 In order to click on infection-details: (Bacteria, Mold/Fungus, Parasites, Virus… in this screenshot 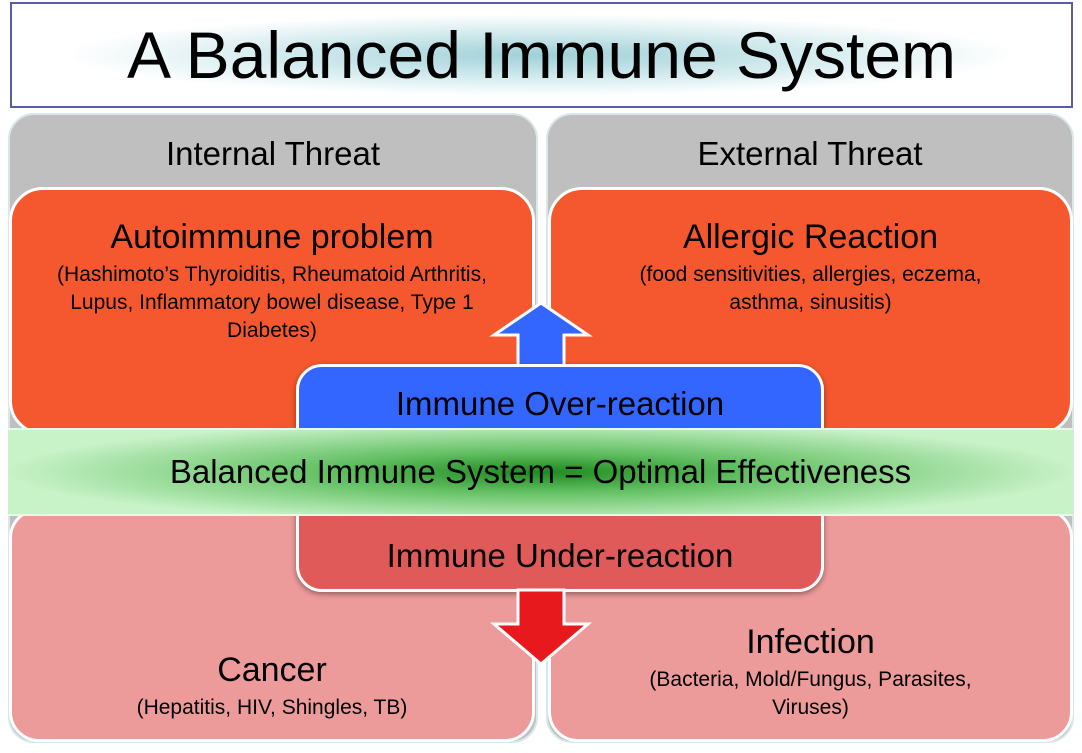, I will do `click(810, 693)`.